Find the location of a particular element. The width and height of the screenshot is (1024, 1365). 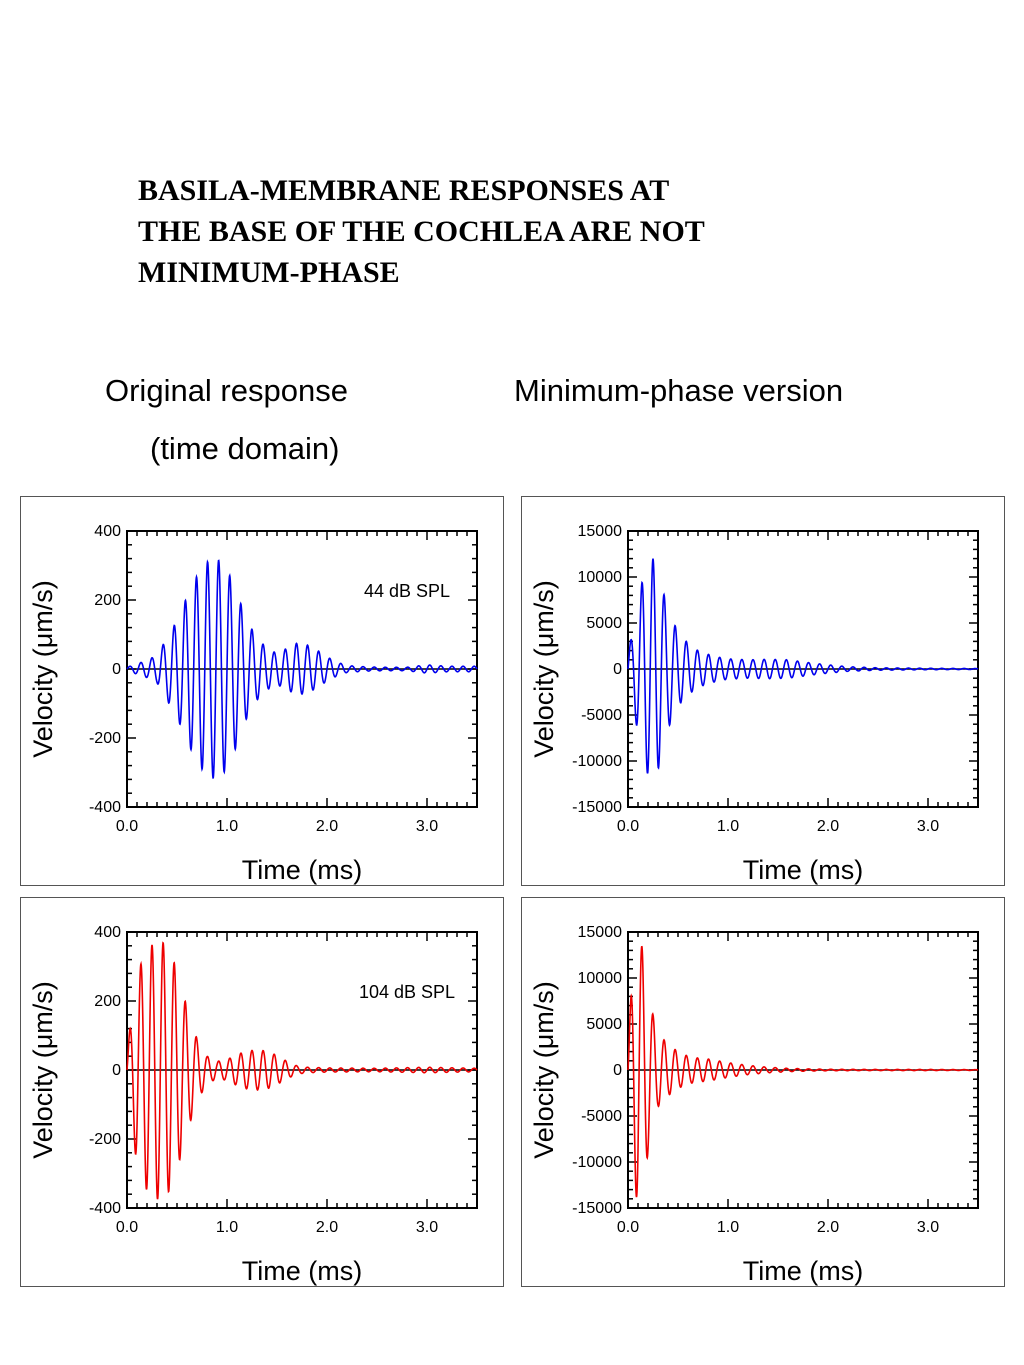

level-annotation: 44 dB SPL is located at coordinates (407, 591).